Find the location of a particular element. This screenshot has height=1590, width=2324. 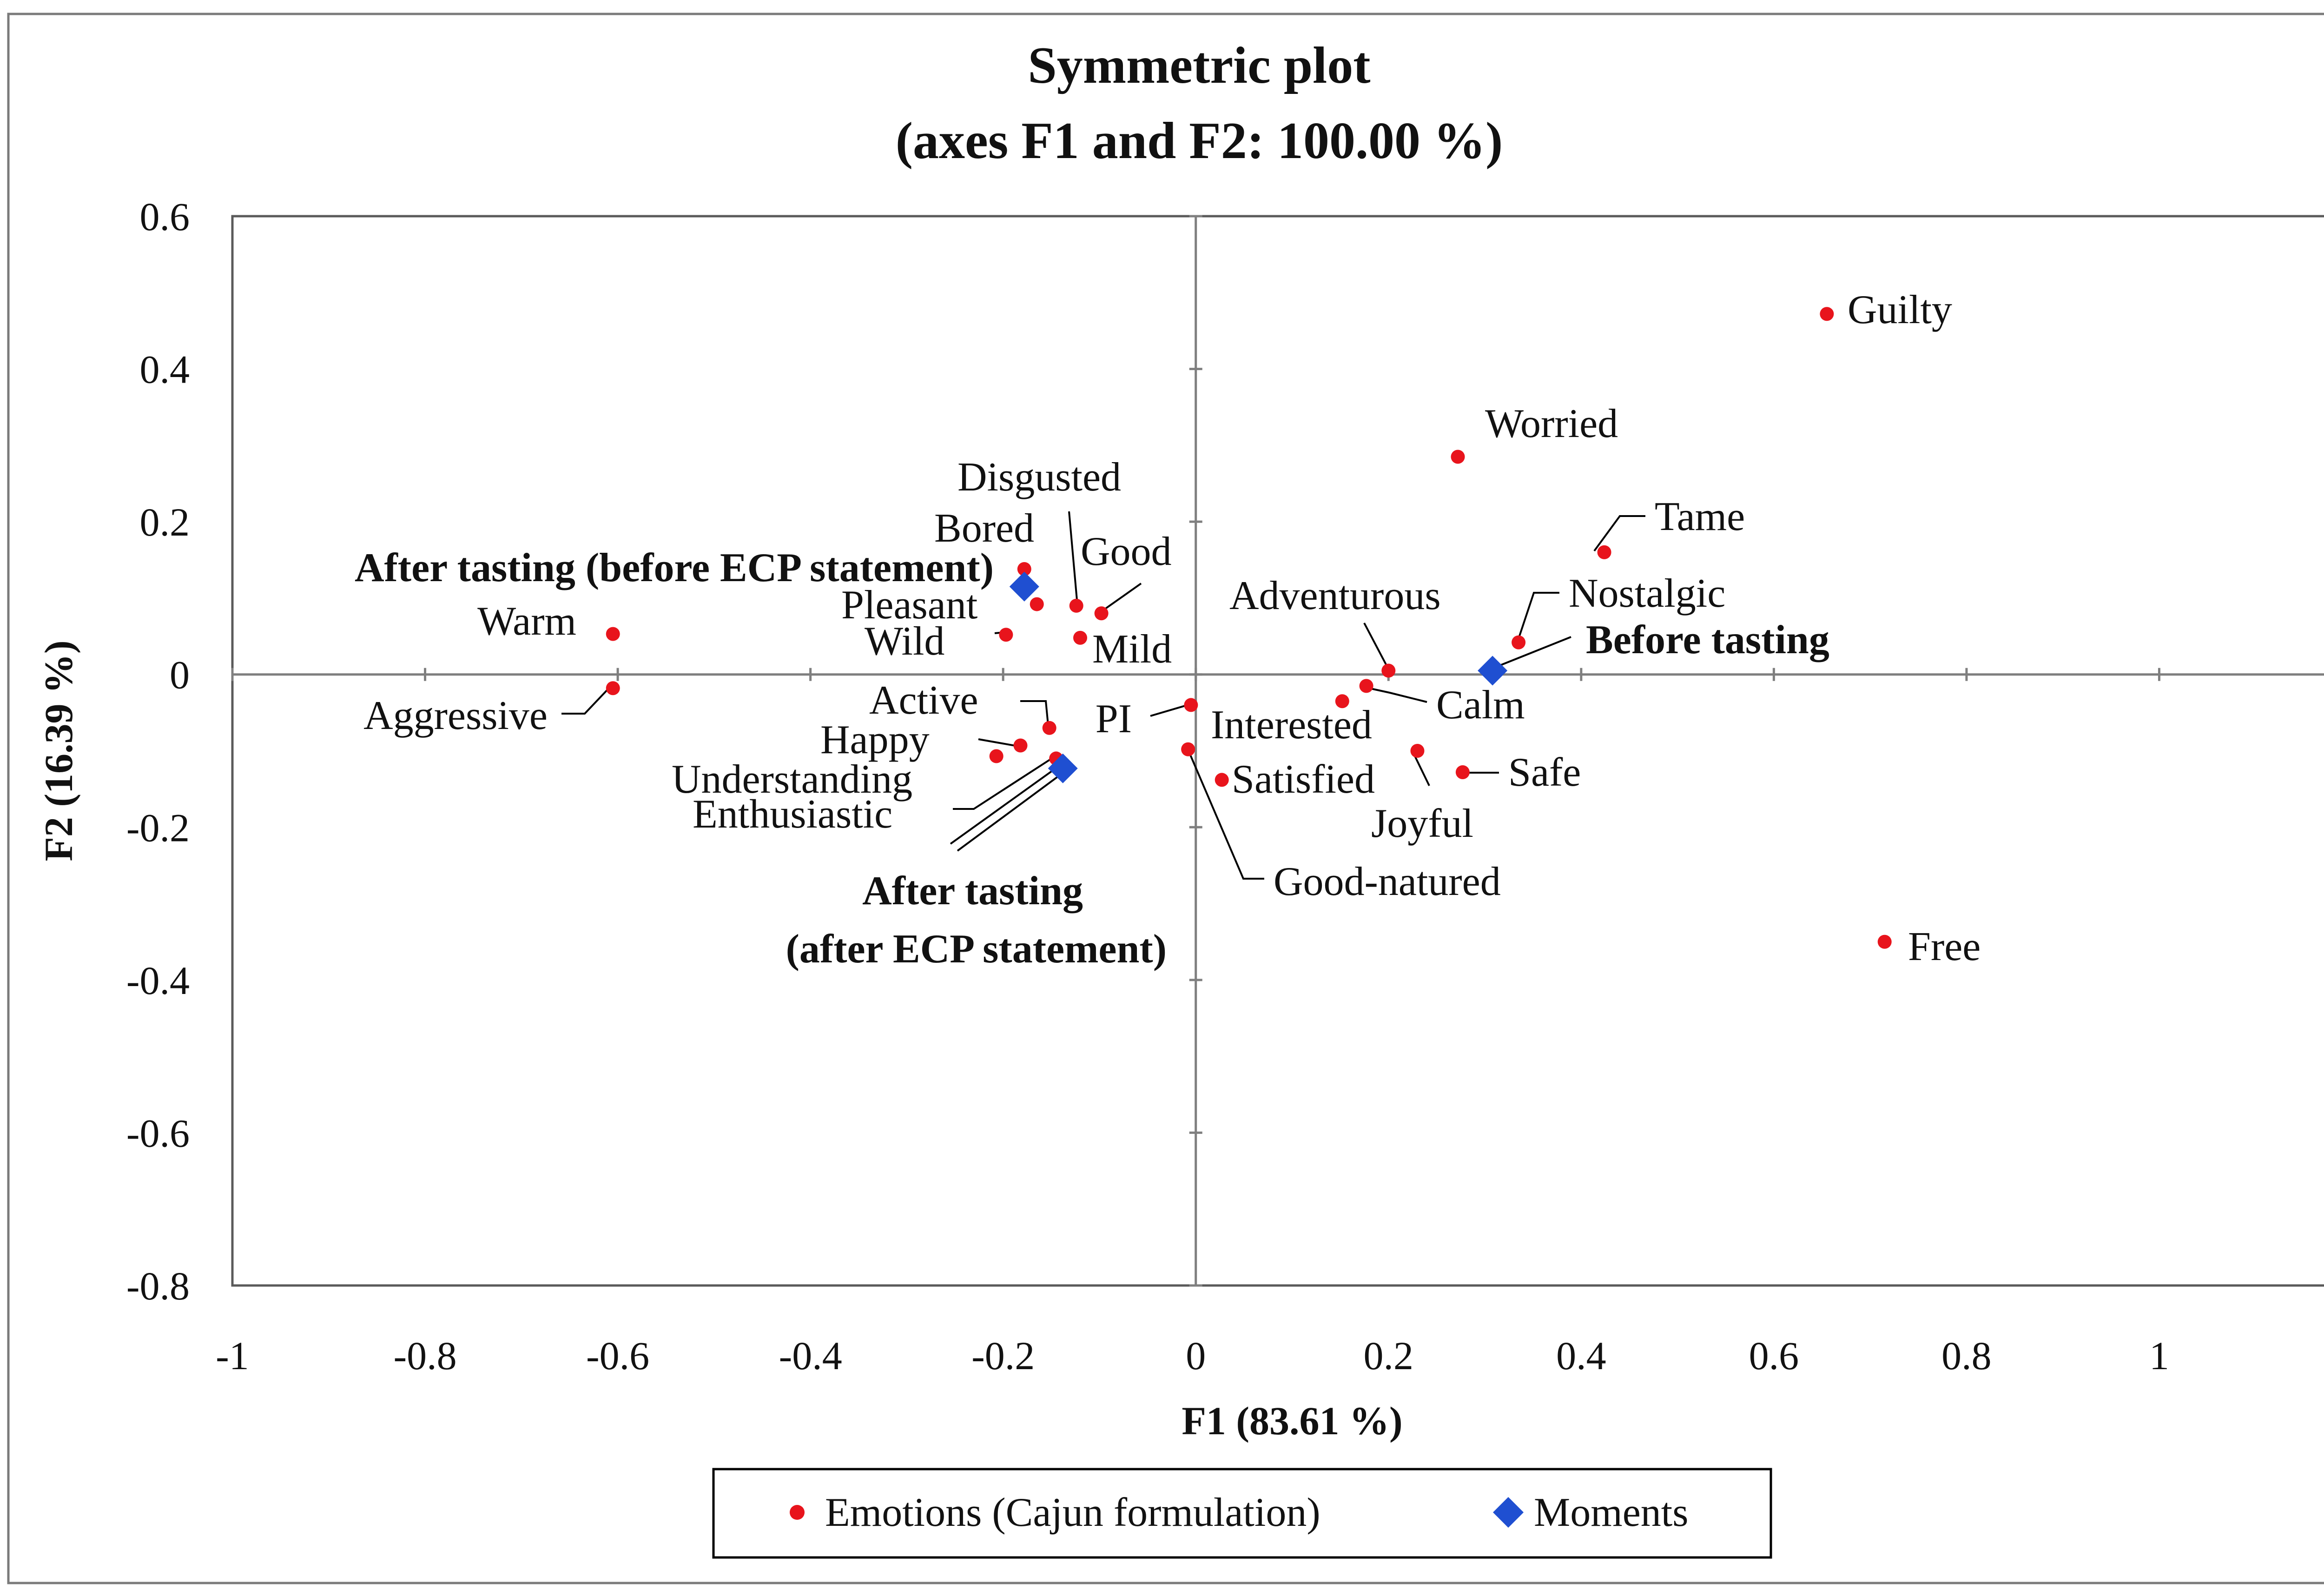

leader-line-aggressive is located at coordinates (586, 700).